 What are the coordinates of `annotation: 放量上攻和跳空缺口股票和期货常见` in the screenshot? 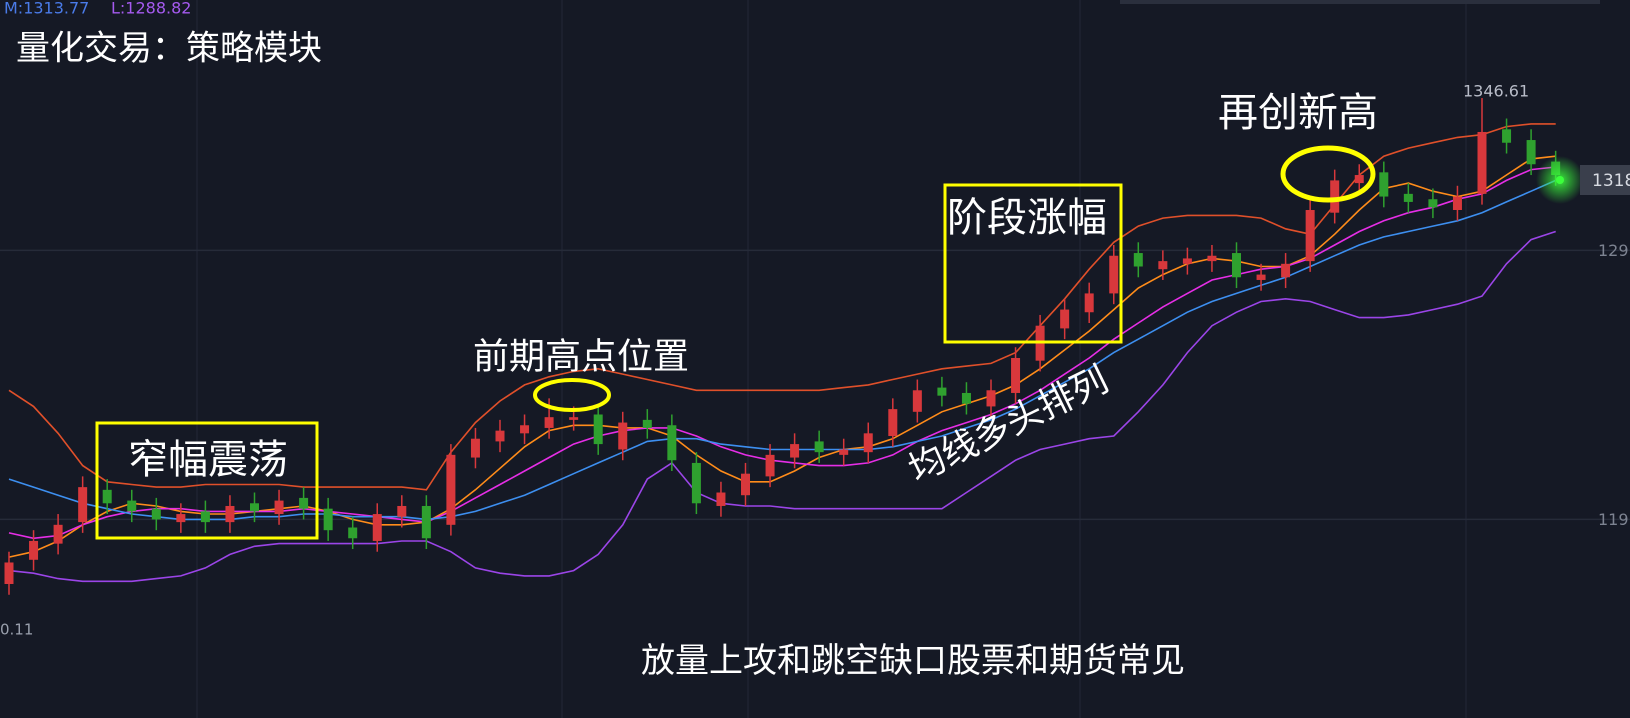 It's located at (913, 661).